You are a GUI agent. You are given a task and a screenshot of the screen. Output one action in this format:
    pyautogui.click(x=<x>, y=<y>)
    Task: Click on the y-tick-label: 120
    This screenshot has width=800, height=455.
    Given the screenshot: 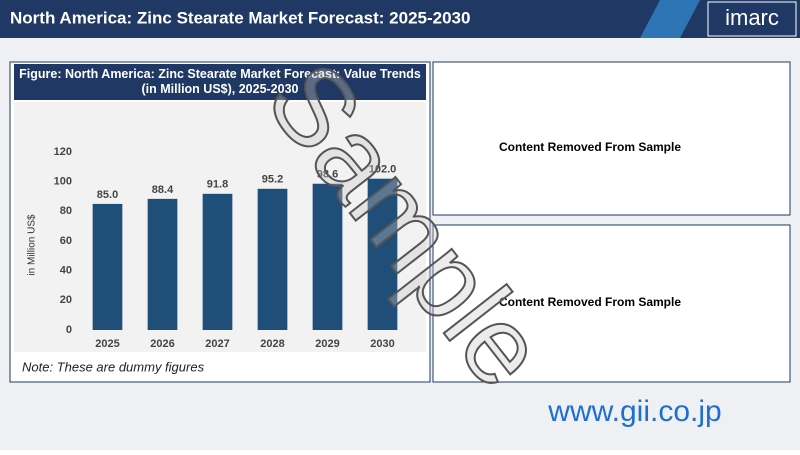 What is the action you would take?
    pyautogui.click(x=63, y=152)
    